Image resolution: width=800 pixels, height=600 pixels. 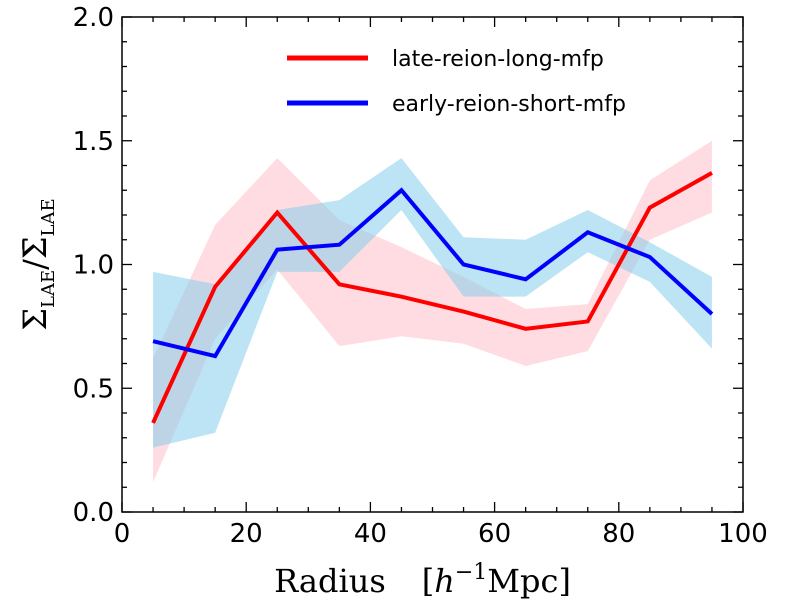 I want to click on y-tick-label: 2.0, so click(x=93, y=18).